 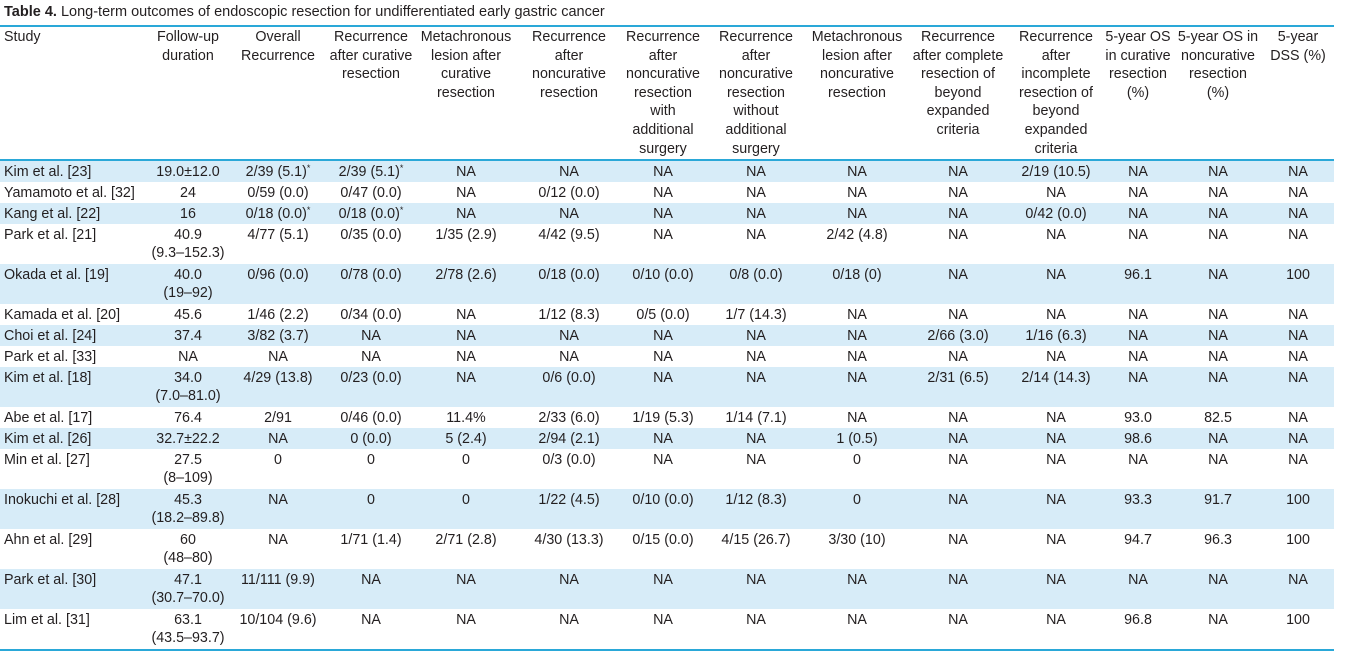 What do you see at coordinates (1138, 284) in the screenshot?
I see `table-cell: 96.1` at bounding box center [1138, 284].